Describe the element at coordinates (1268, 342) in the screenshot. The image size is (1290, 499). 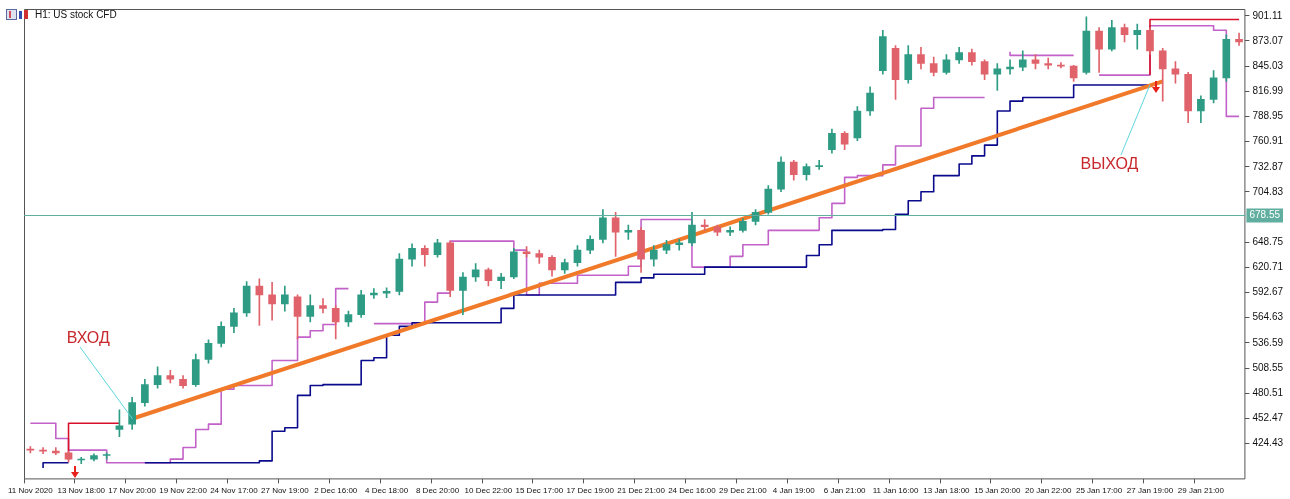
I see `y-tick-label: 536.59` at that location.